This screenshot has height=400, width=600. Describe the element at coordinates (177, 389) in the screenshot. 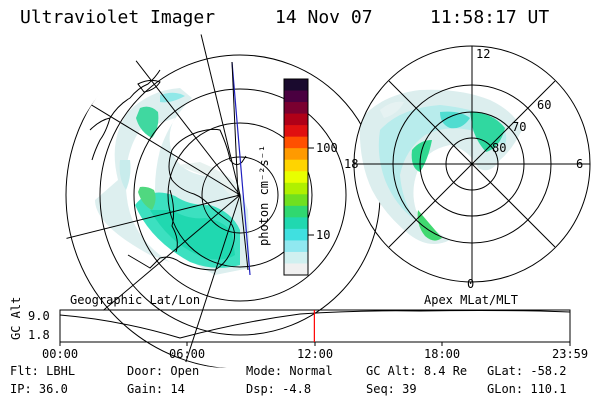

I see `gain-value: 14` at that location.